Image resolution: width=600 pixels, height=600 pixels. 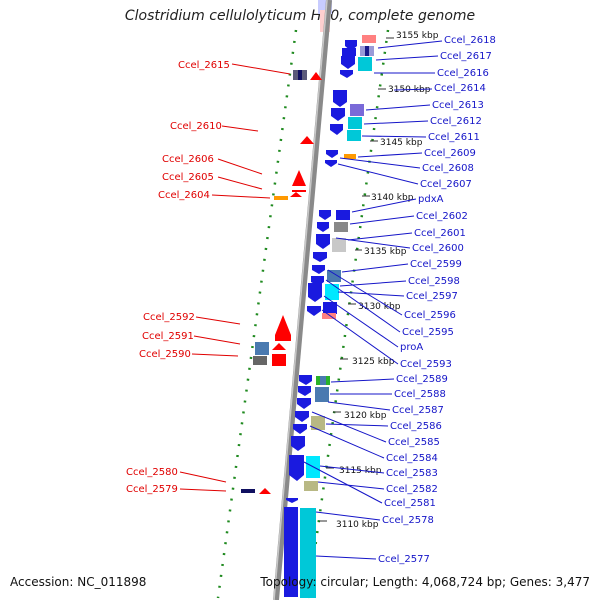 What do you see at coordinates (466, 56) in the screenshot?
I see `gene-label: Ccel_2617` at bounding box center [466, 56].